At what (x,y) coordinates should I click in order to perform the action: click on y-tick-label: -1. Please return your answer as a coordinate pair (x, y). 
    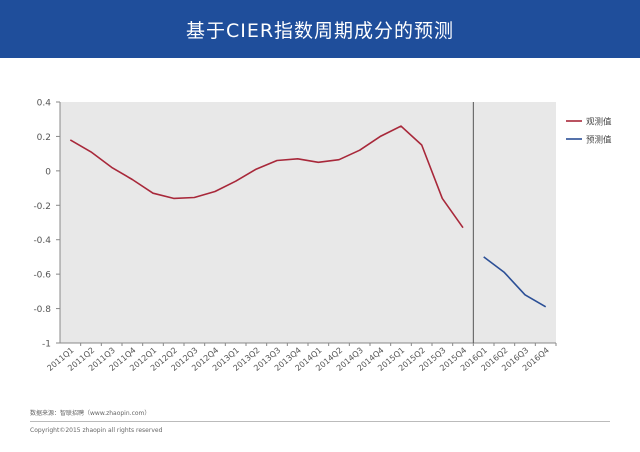
    Looking at the image, I should click on (46, 345).